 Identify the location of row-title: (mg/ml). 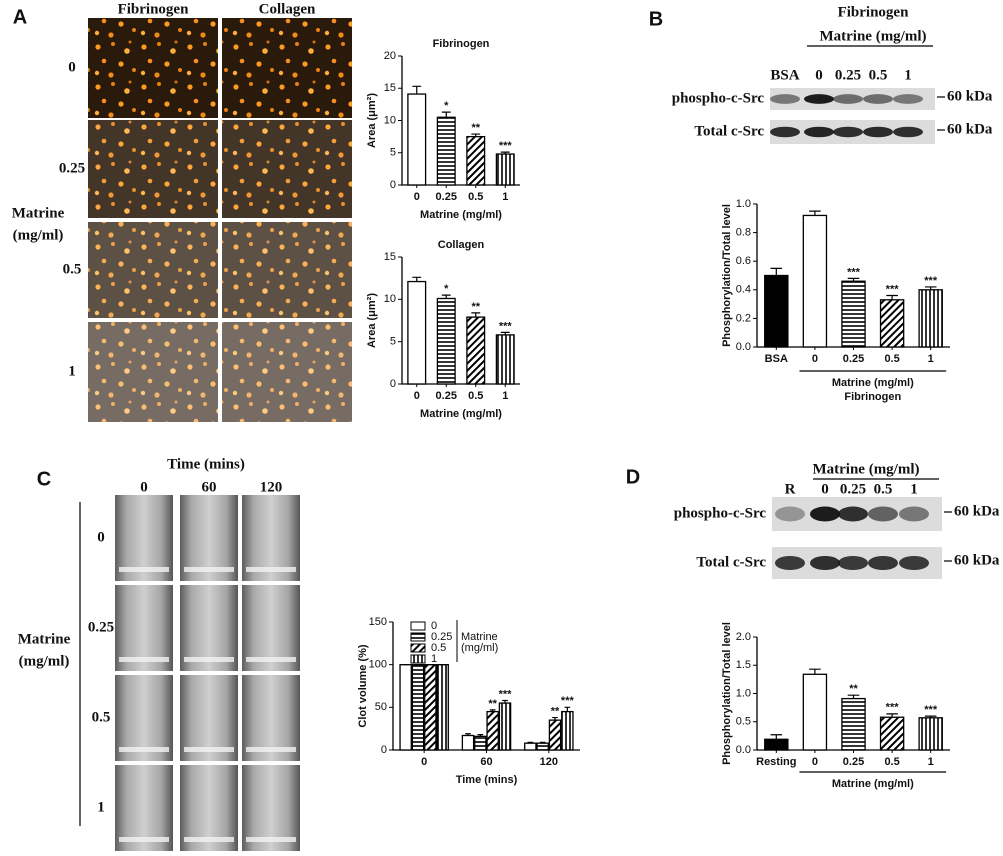
(38, 235).